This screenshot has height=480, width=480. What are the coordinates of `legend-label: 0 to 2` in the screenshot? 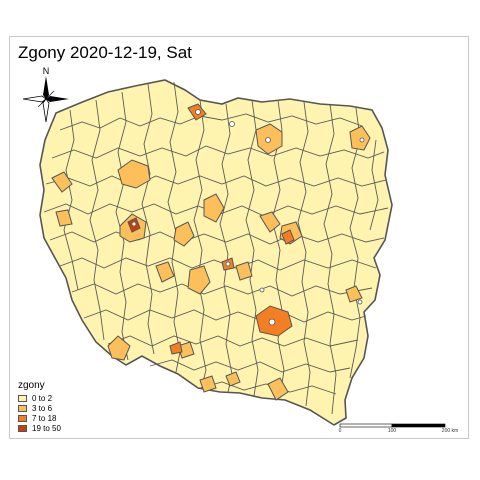 It's located at (42, 398).